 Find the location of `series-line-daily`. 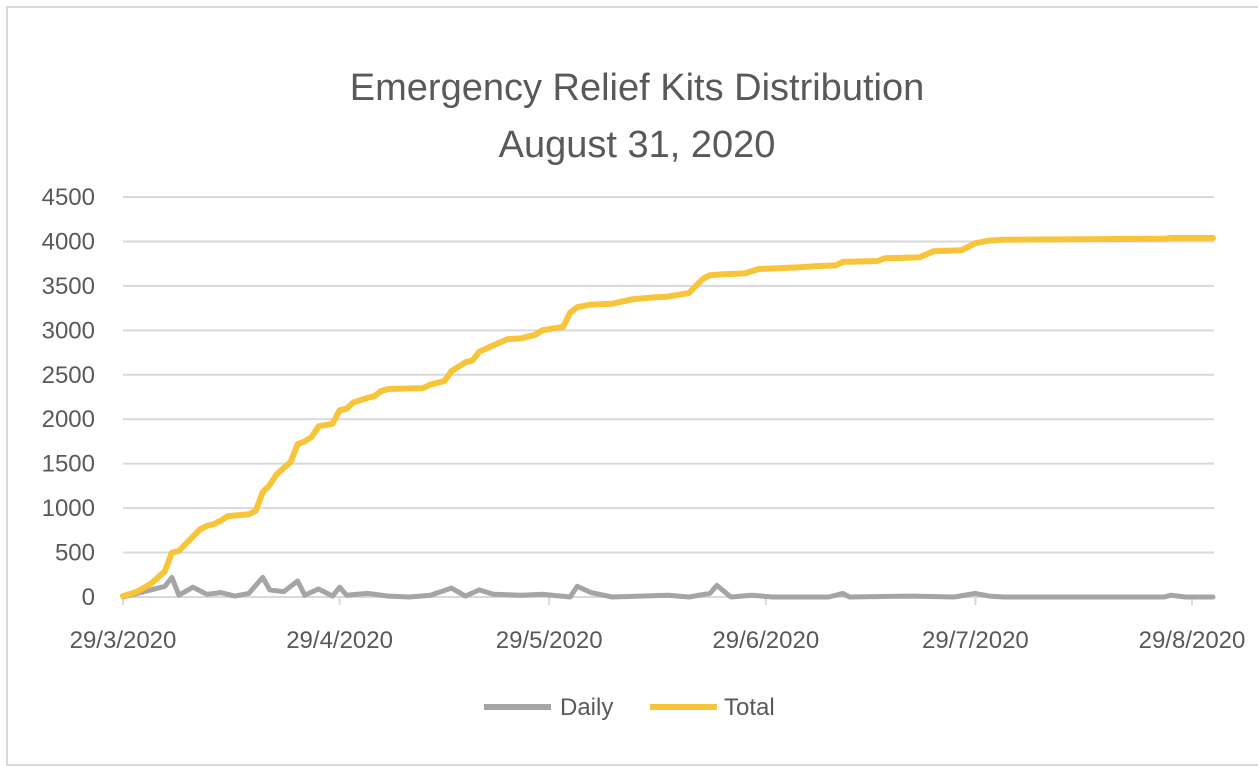

series-line-daily is located at coordinates (668, 587).